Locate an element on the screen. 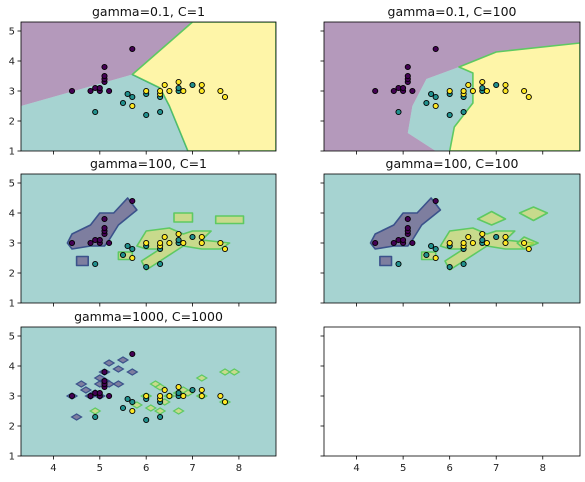  subplot-1: 1 2 3 4 5 gamma=0.1, C=1 is located at coordinates (142, 81).